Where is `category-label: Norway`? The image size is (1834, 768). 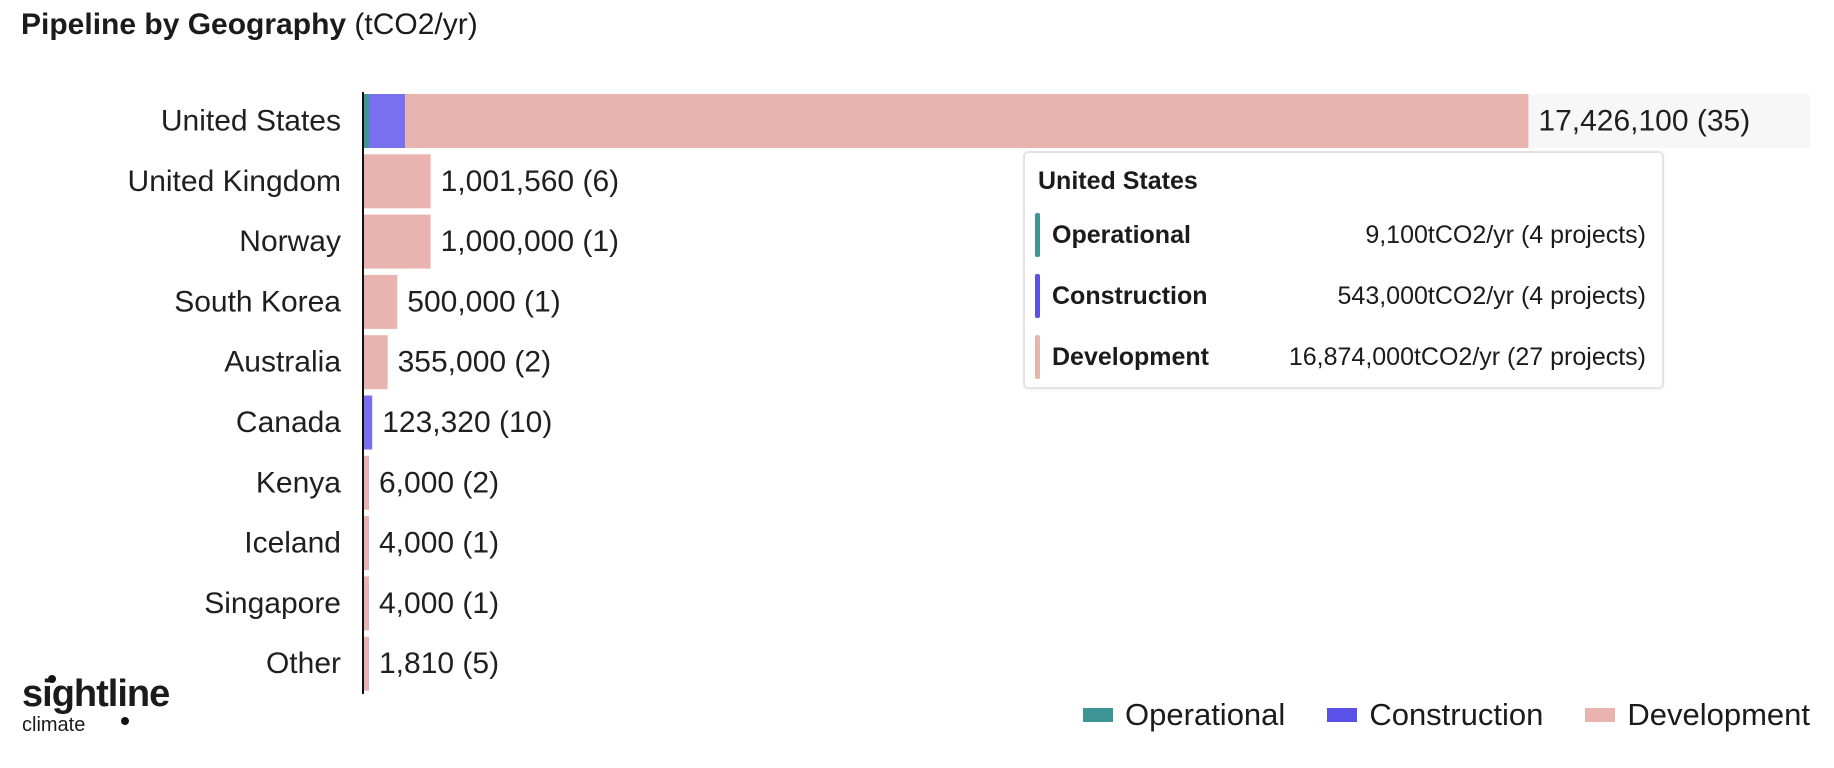
category-label: Norway is located at coordinates (290, 241).